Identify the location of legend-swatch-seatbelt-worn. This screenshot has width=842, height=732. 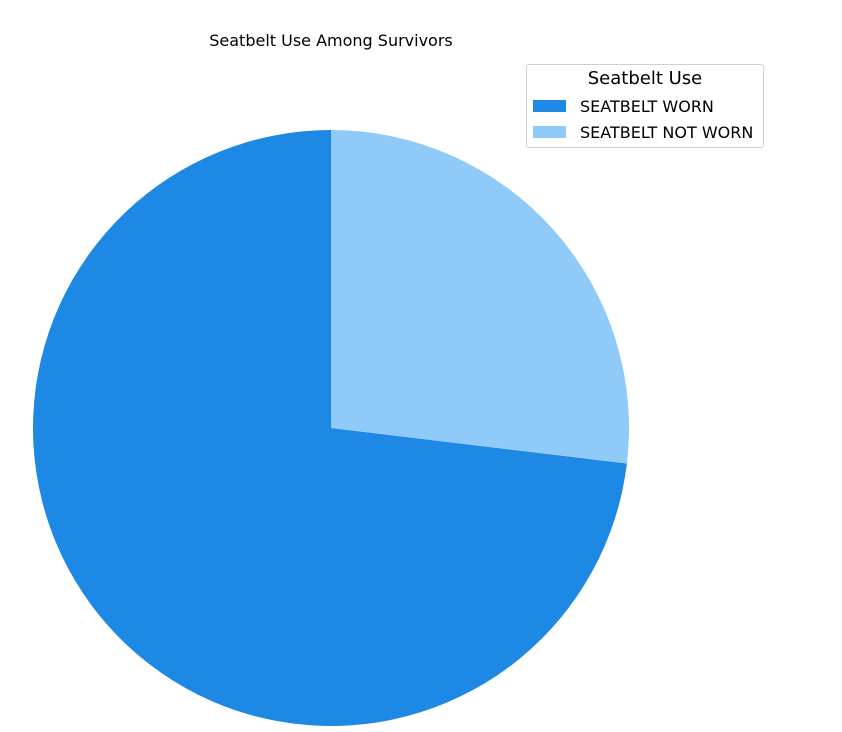
(549, 106).